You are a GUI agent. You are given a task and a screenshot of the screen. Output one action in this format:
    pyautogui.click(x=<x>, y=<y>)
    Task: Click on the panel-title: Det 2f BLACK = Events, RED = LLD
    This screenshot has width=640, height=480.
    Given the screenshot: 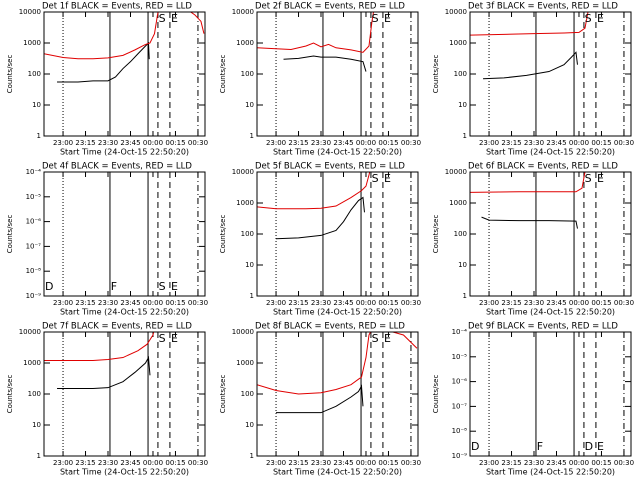 What is the action you would take?
    pyautogui.click(x=330, y=7)
    